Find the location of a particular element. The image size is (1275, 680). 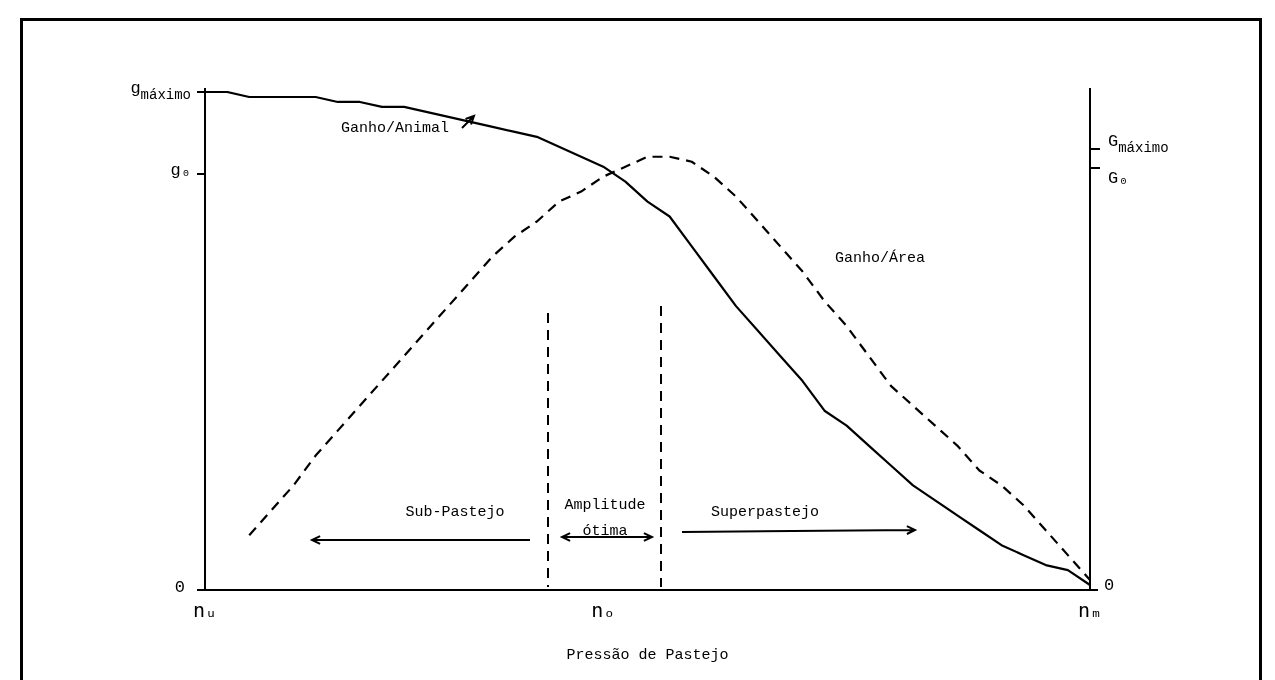

x-tick-label: nₒ is located at coordinates (603, 610).